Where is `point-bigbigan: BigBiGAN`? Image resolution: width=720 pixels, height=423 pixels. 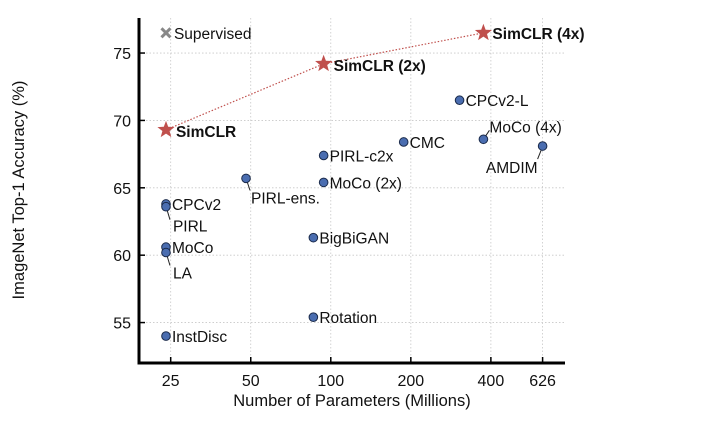
point-bigbigan: BigBiGAN is located at coordinates (348, 239).